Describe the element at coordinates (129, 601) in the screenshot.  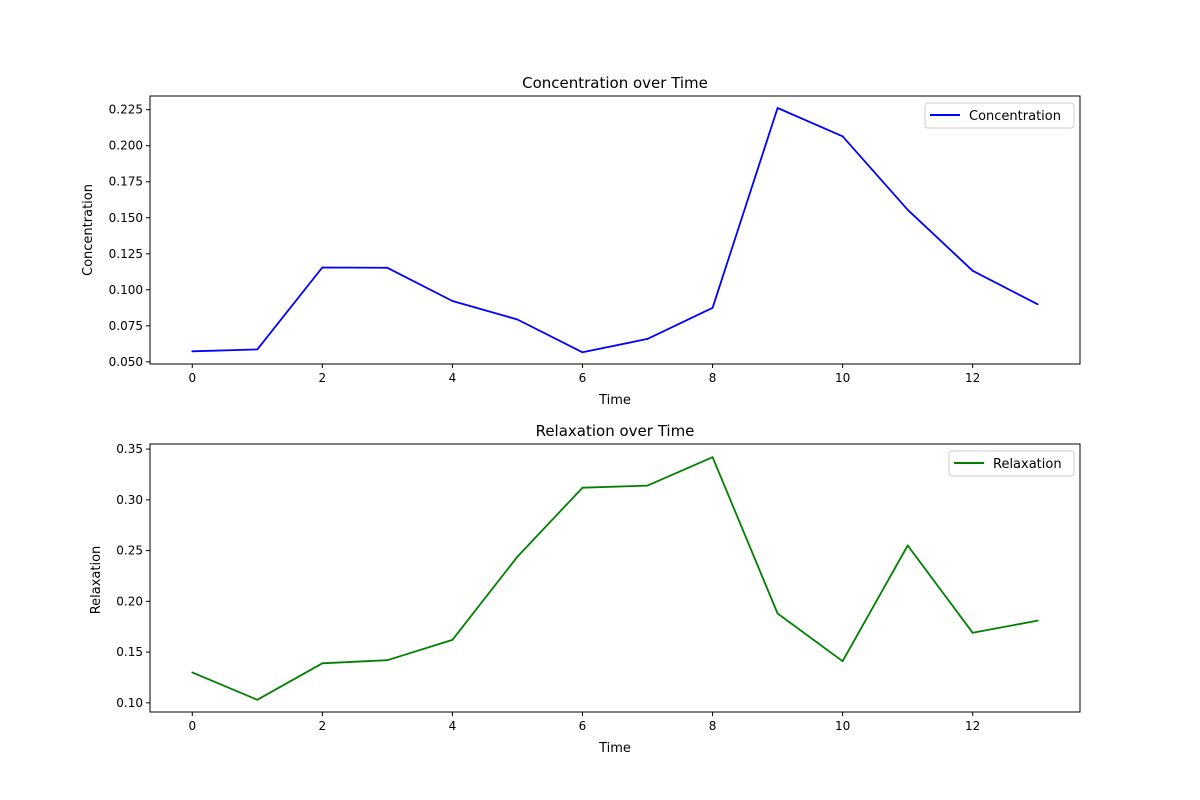
I see `relaxation-y-tick-label: 0.20` at that location.